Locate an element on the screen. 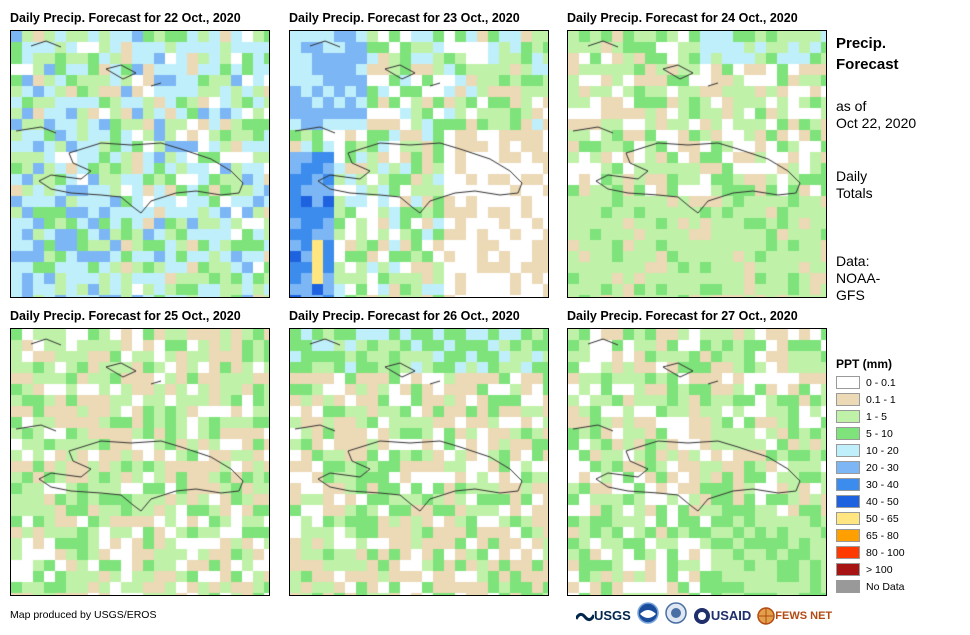  legend-item: 80 - 100 is located at coordinates (870, 552).